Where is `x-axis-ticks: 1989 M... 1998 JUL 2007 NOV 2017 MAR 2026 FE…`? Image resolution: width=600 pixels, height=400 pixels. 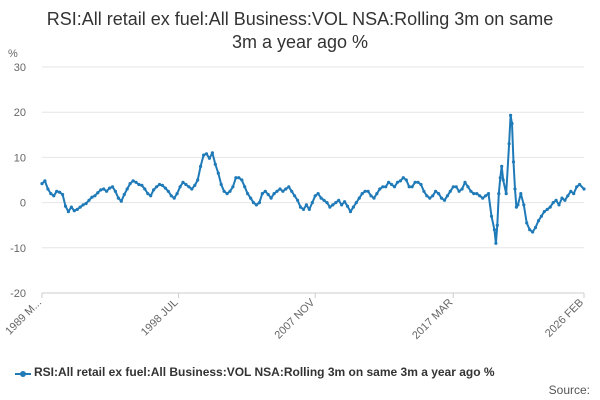
x-axis-ticks: 1989 M... 1998 JUL 2007 NOV 2017 MAR 2026 FE… is located at coordinates (294, 317).